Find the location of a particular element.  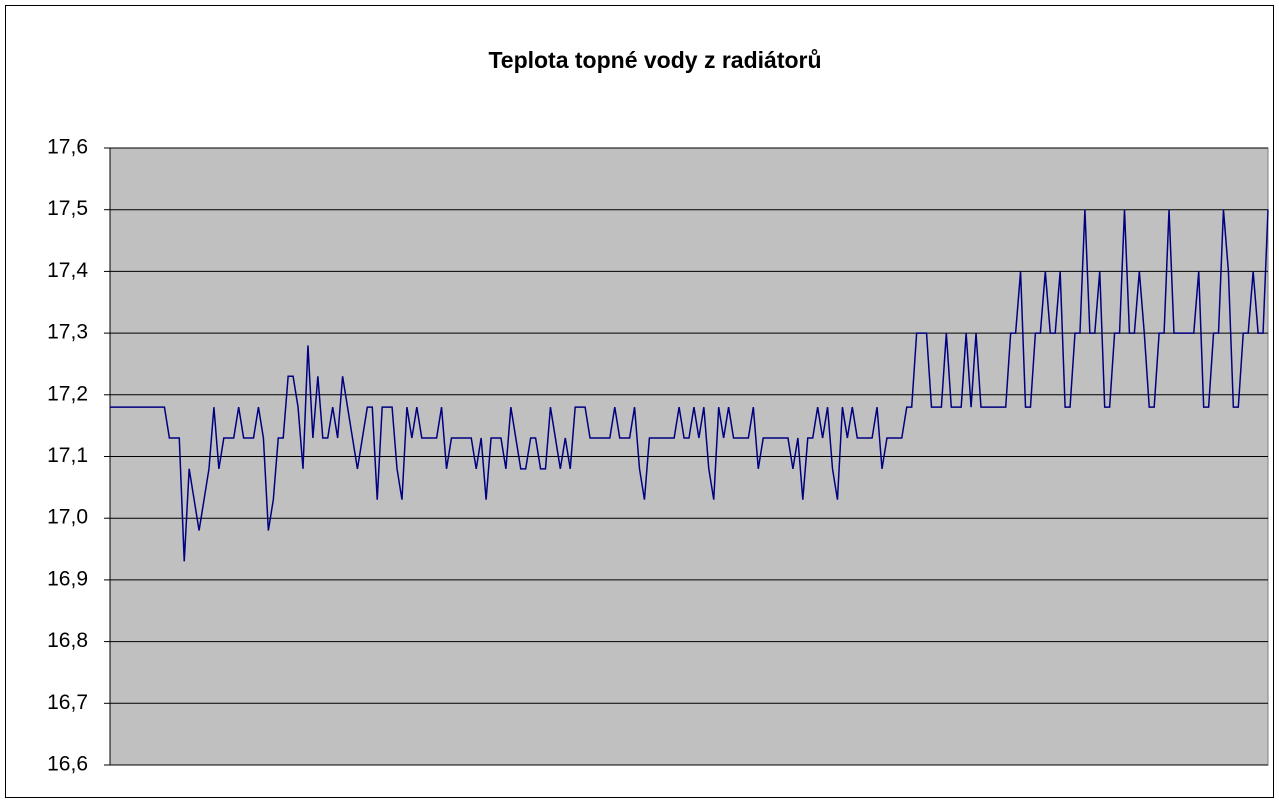

y-tick-label: 16,6 is located at coordinates (67, 764).